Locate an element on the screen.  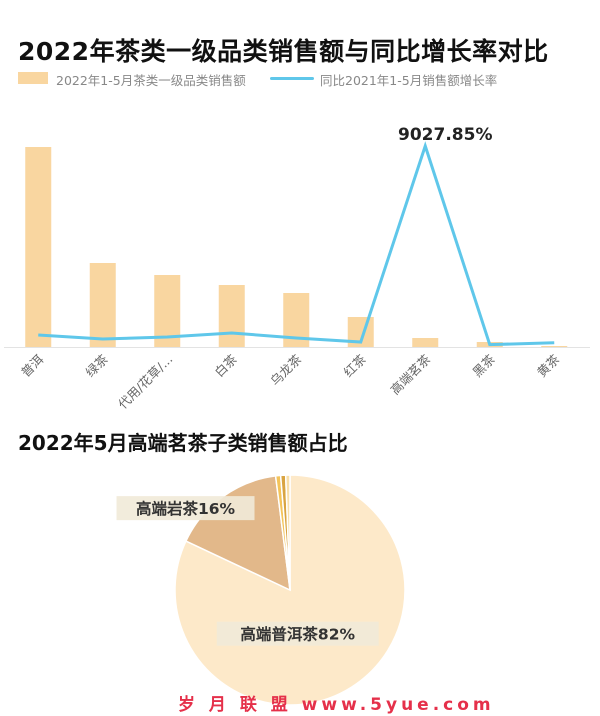
pie-slice-label: 高端普洱茶82% is located at coordinates (297, 633).